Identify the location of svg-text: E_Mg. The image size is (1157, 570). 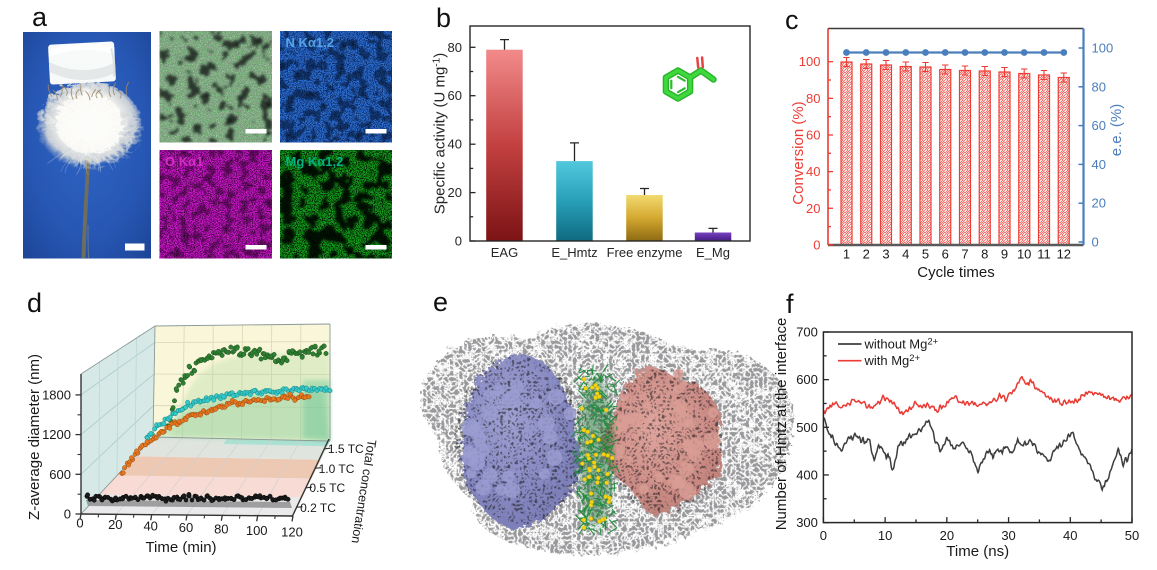
(713, 252).